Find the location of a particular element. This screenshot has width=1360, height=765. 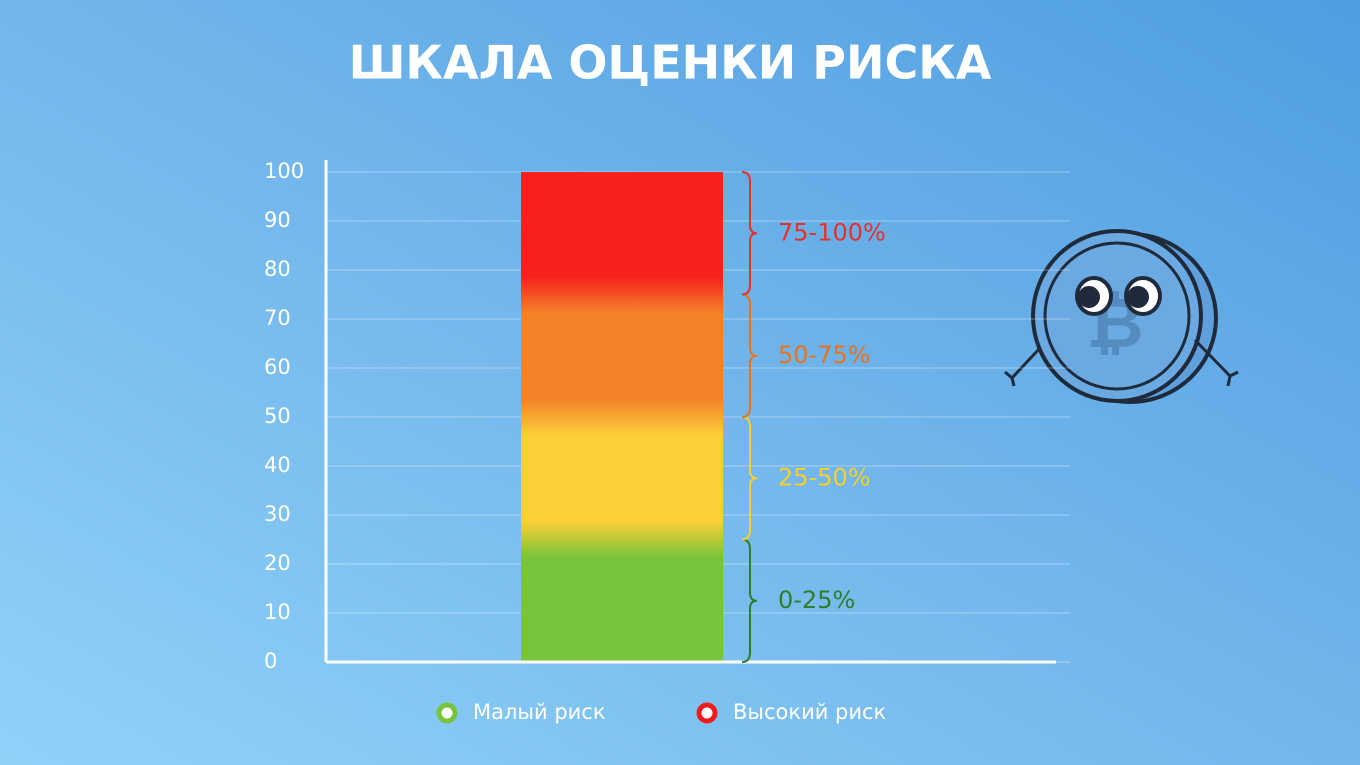

chart-title: ШКАЛА ОЦЕНКИ РИСКА is located at coordinates (670, 63).